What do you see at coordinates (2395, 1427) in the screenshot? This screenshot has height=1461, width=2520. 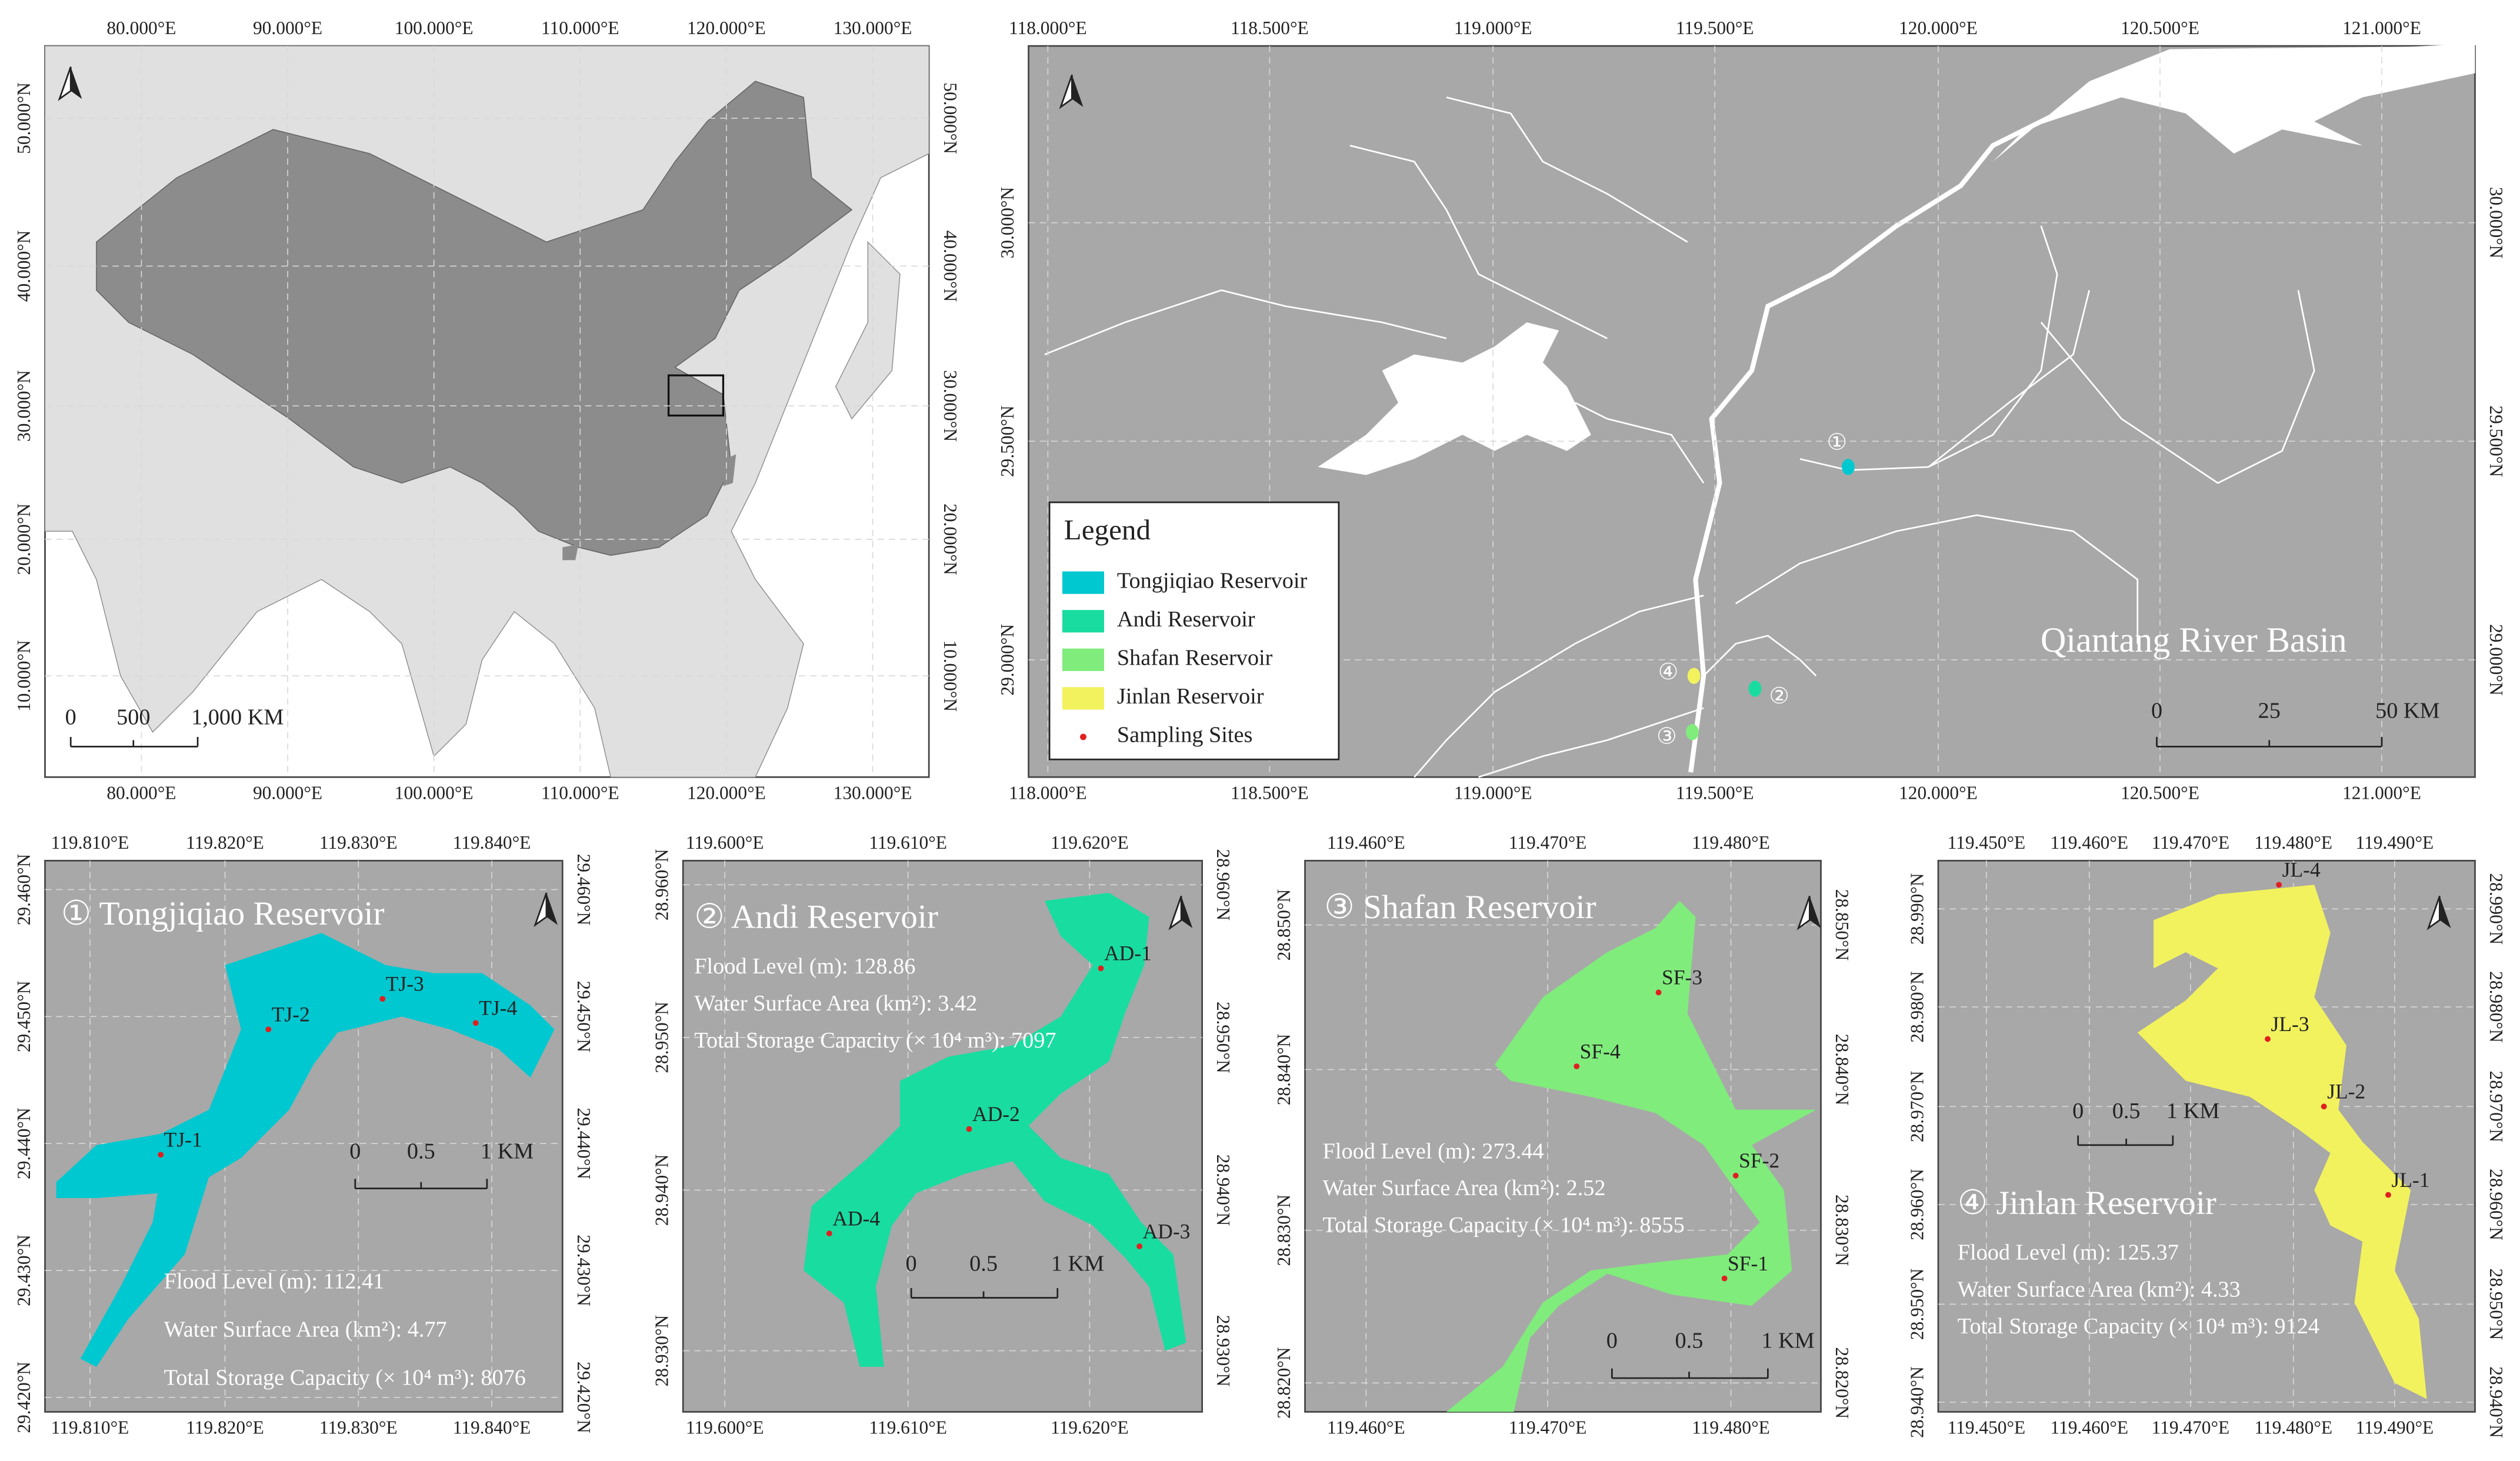 I see `x-tick-label: 119.490°E` at bounding box center [2395, 1427].